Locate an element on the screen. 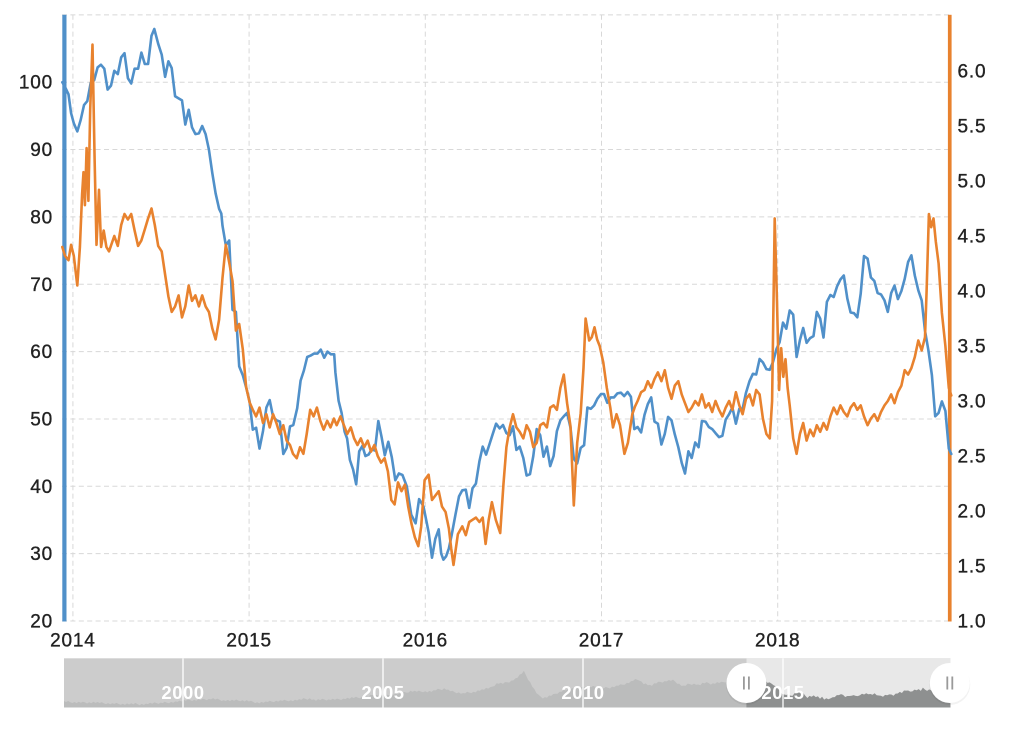  svg-text: 90 is located at coordinates (41, 150).